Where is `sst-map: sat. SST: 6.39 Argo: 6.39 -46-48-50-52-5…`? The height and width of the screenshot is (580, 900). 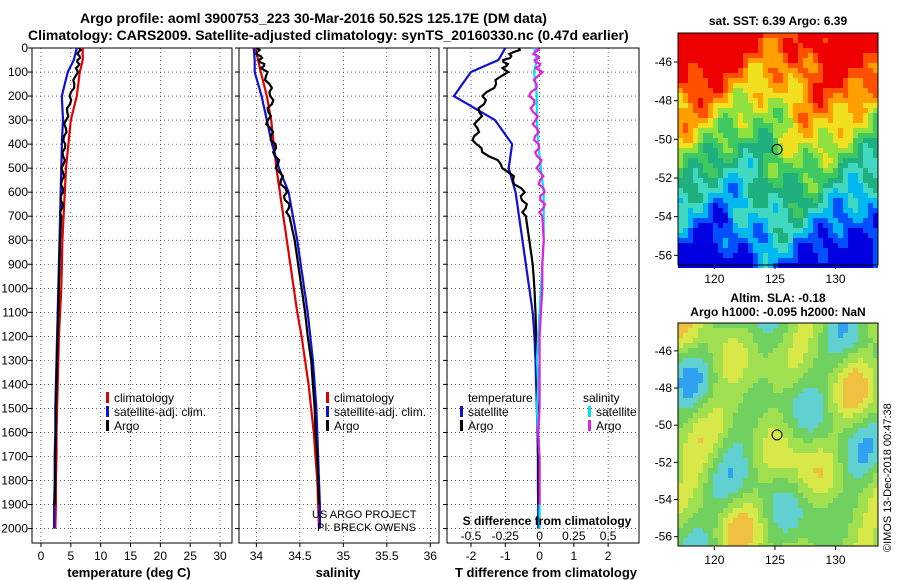 sst-map: sat. SST: 6.39 Argo: 6.39 -46-48-50-52-5… is located at coordinates (767, 150).